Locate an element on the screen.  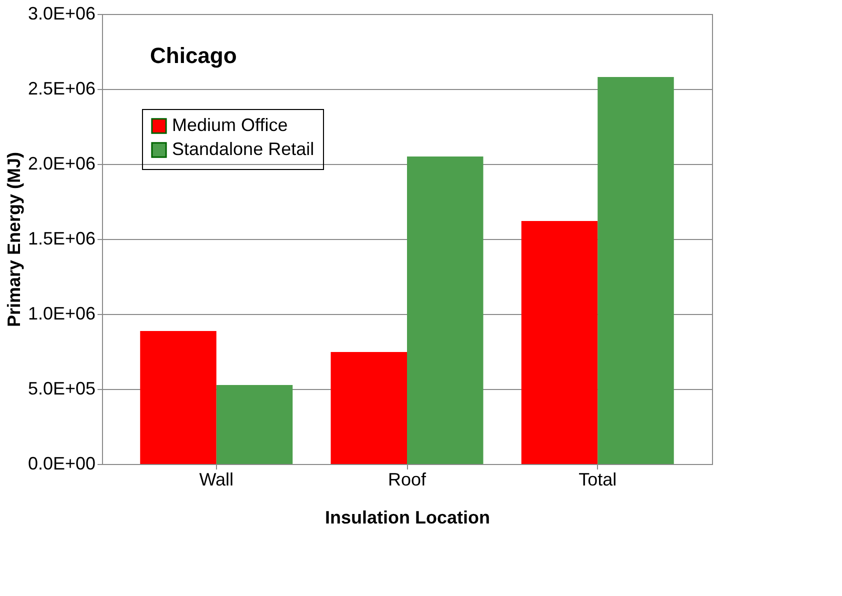
x-tick-label: Roof is located at coordinates (408, 480).